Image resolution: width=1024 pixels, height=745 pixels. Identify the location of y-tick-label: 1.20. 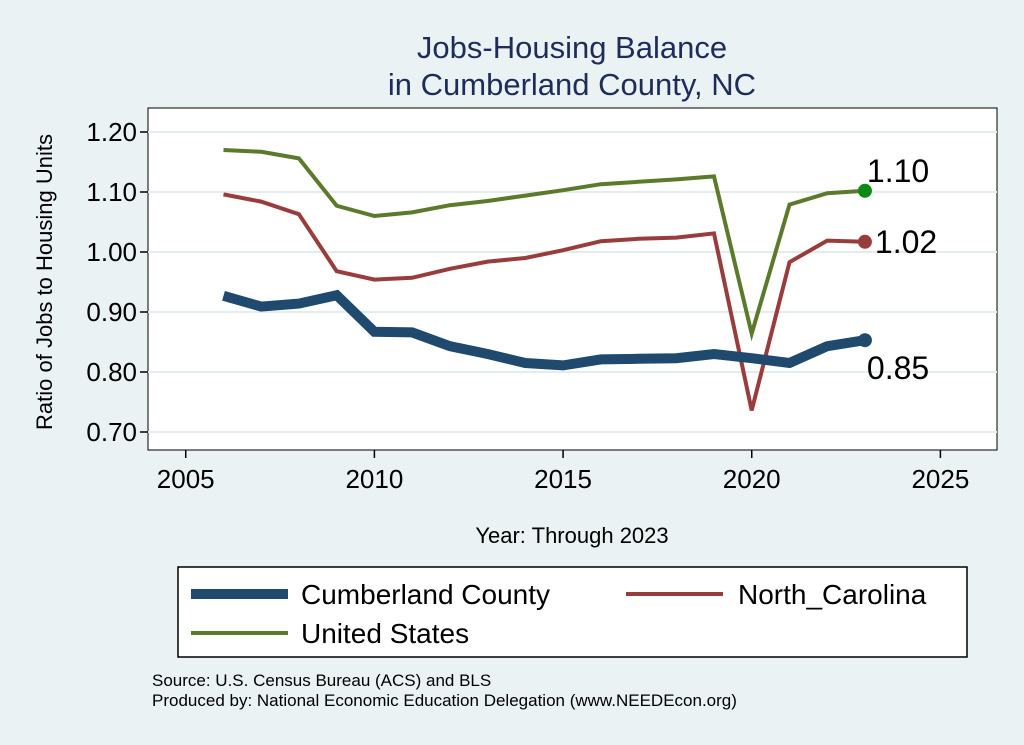
(111, 132).